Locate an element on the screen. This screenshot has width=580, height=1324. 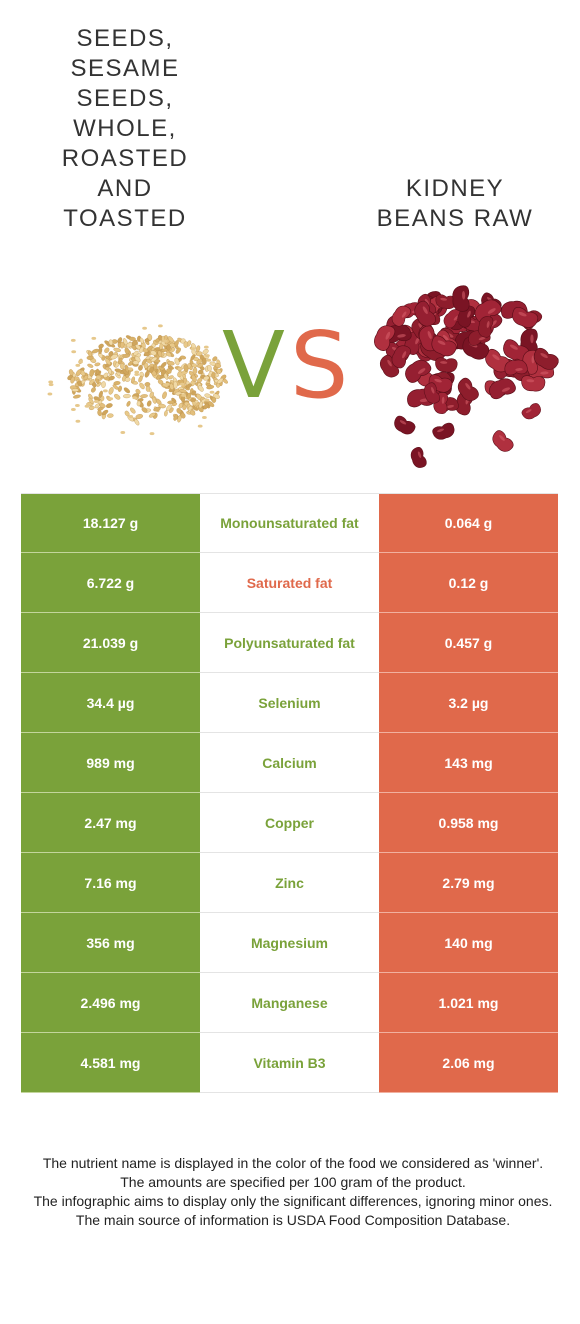
table-row: 2.47 mg Copper 0.958 mg is located at coordinates (289, 823).